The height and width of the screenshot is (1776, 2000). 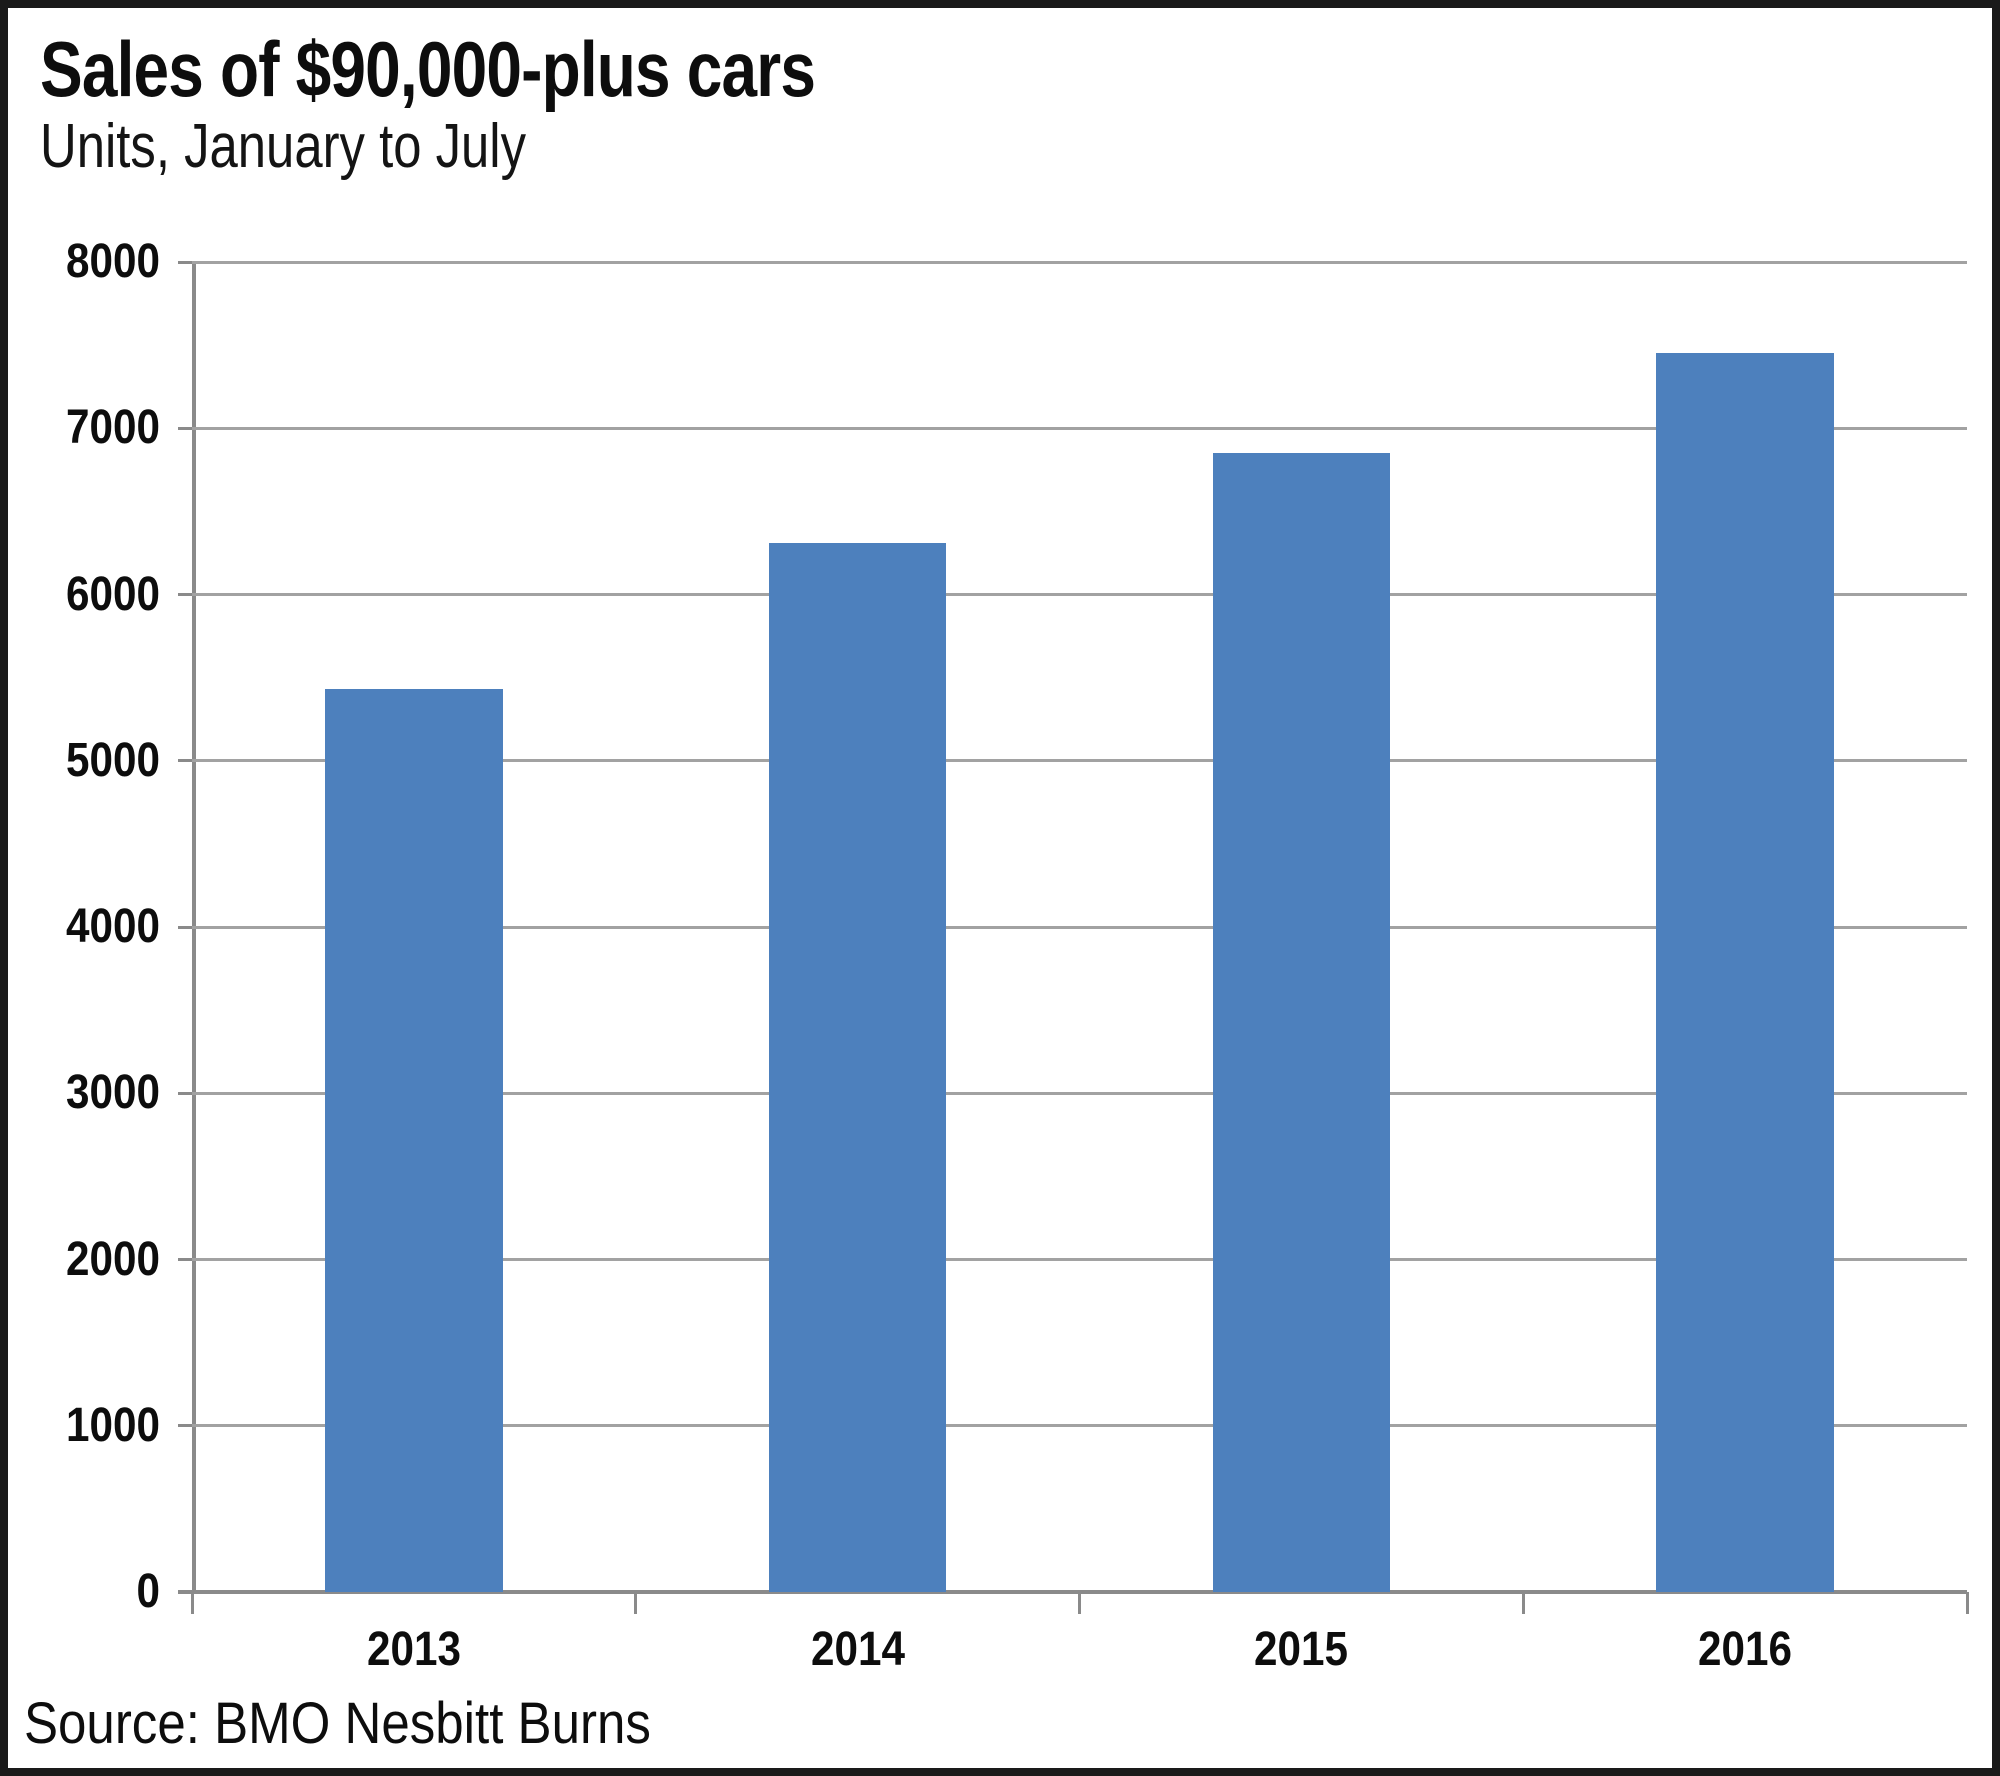 I want to click on page-title: Sales of $90,000-plus cars, so click(x=428, y=69).